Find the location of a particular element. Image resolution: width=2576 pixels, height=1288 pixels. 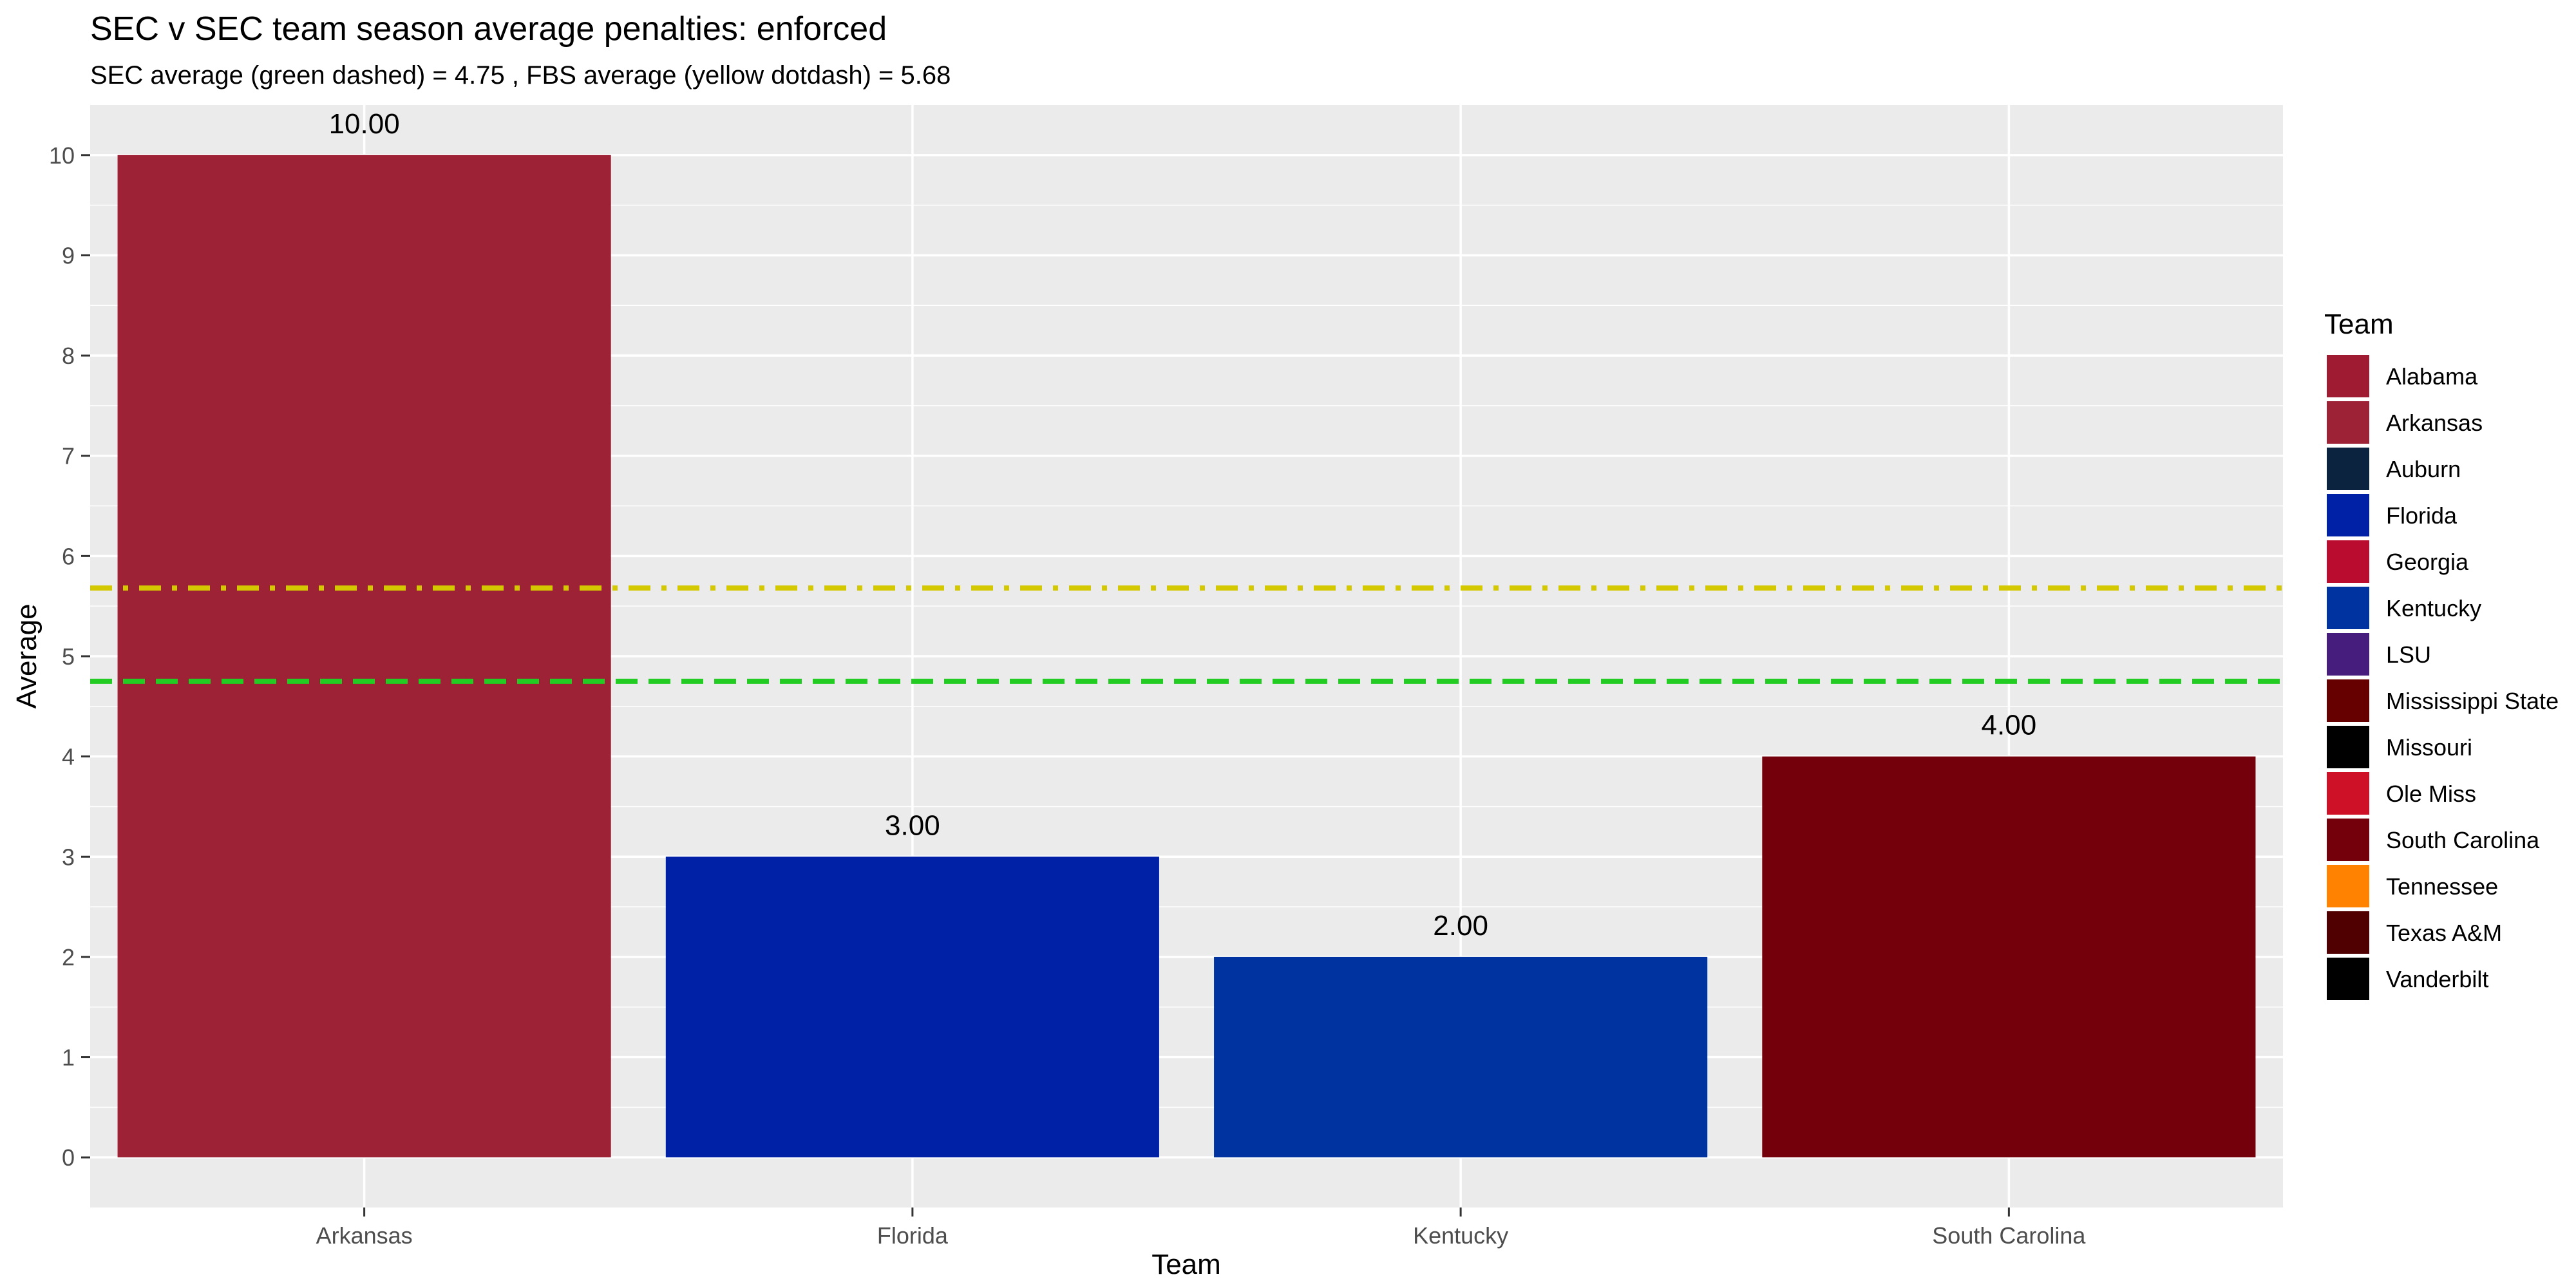

y-tick-label: 10 is located at coordinates (62, 155).